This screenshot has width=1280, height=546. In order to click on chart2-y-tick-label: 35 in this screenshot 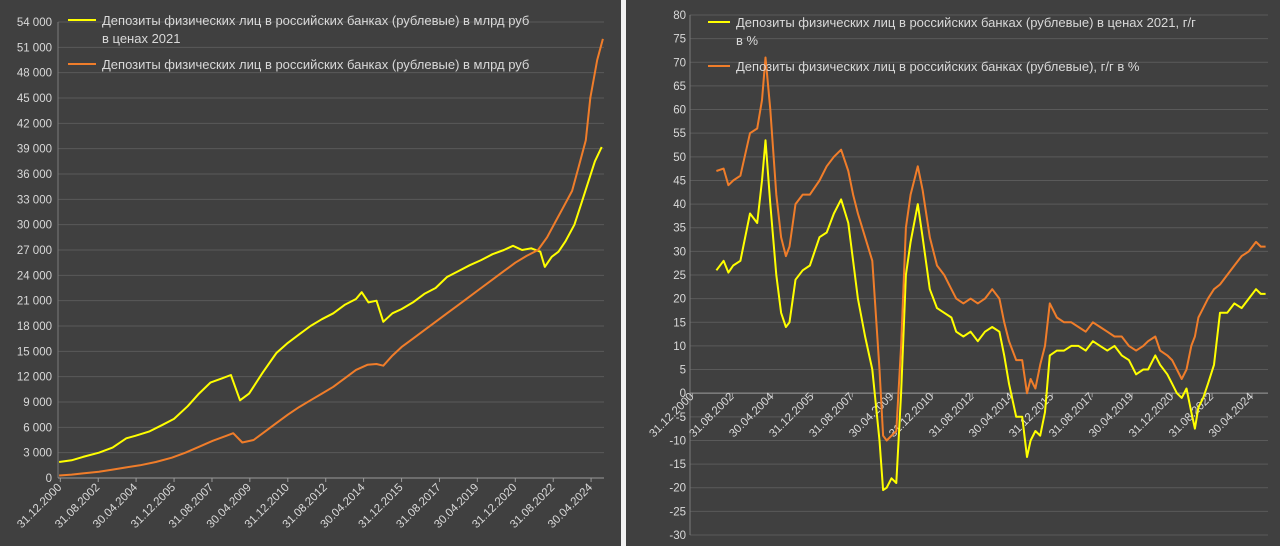, I will do `click(679, 229)`.